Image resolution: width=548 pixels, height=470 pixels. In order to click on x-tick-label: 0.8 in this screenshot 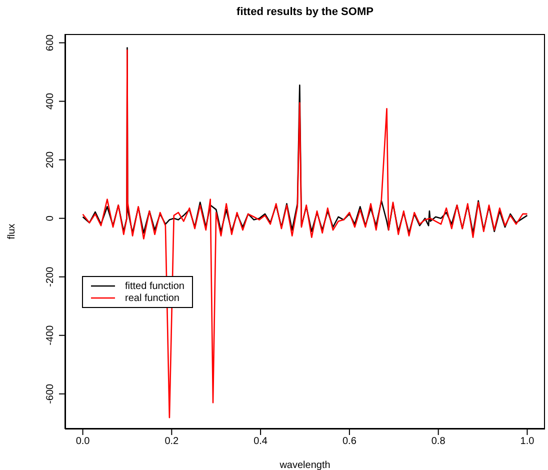, I will do `click(438, 442)`.